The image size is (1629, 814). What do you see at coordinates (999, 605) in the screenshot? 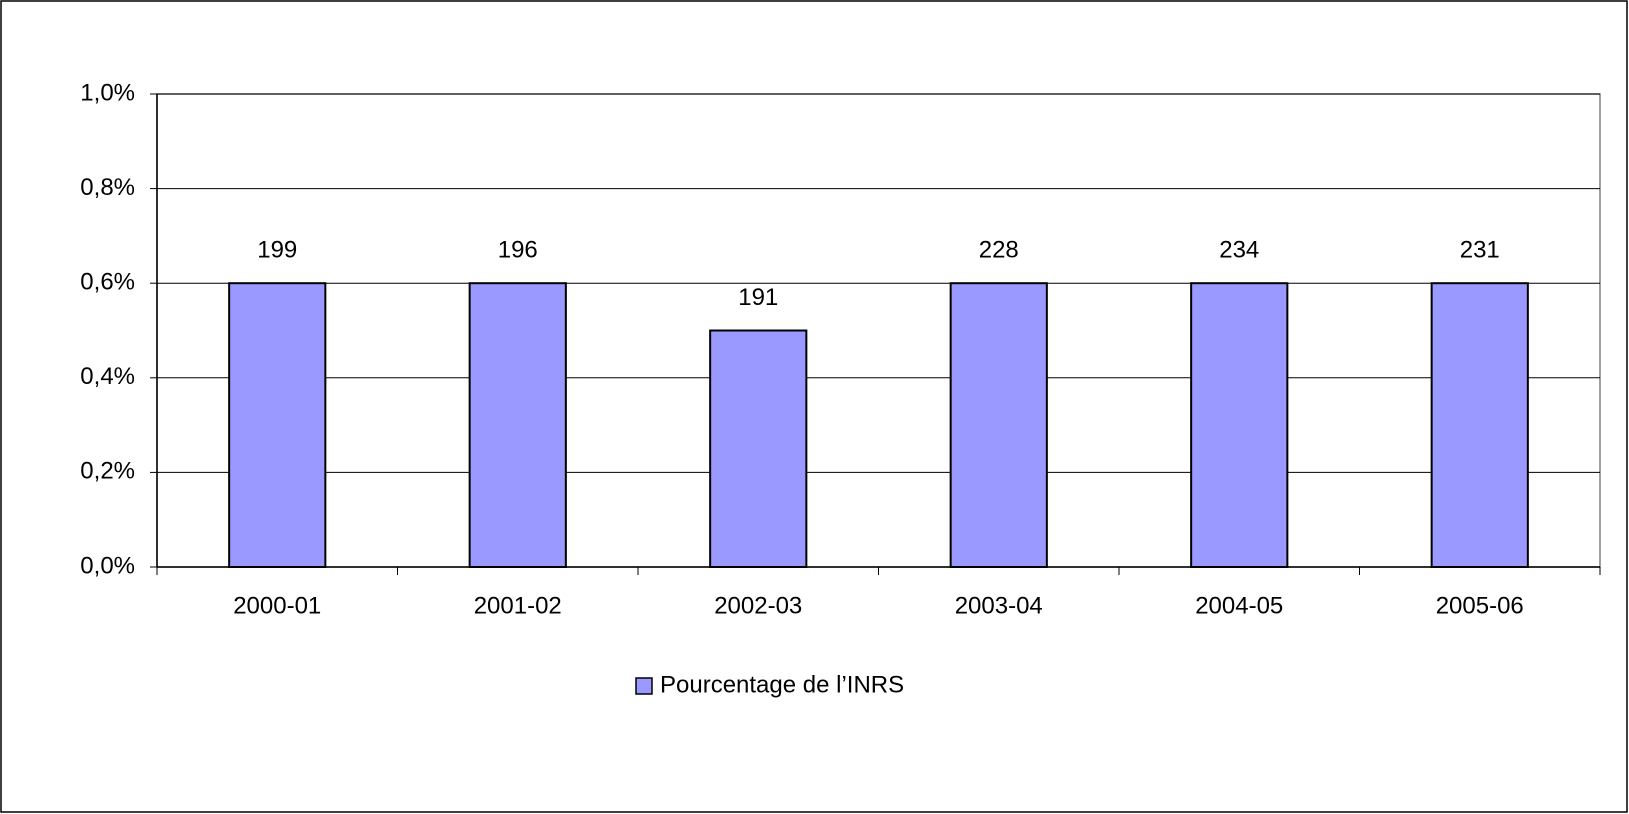
I see `x-tick-label: 2003-04` at bounding box center [999, 605].